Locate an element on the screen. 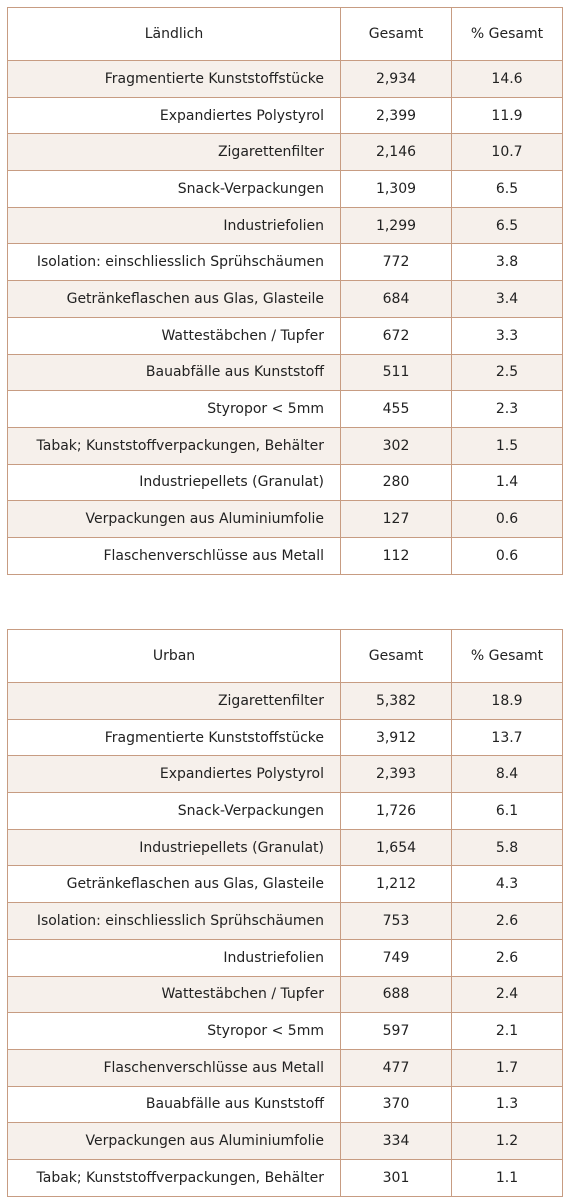 The width and height of the screenshot is (568, 1202). total-cell: 2,146 is located at coordinates (396, 152).